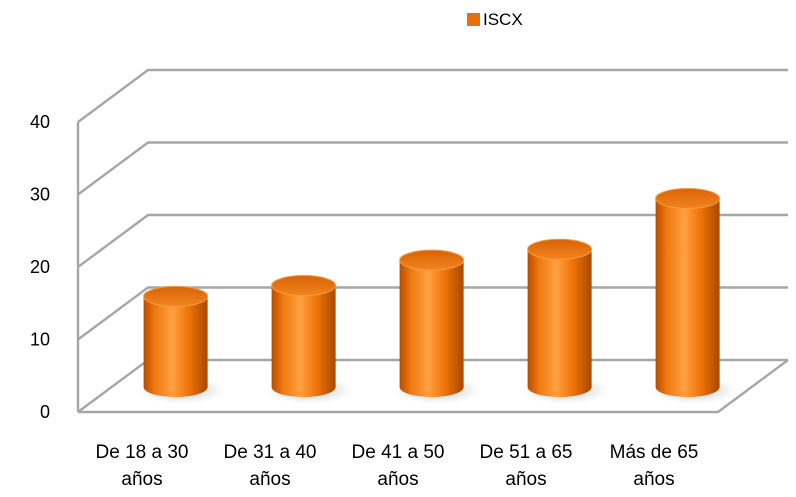 This screenshot has height=497, width=796. Describe the element at coordinates (526, 452) in the screenshot. I see `x-tick-label-line: De 51 a 65` at that location.